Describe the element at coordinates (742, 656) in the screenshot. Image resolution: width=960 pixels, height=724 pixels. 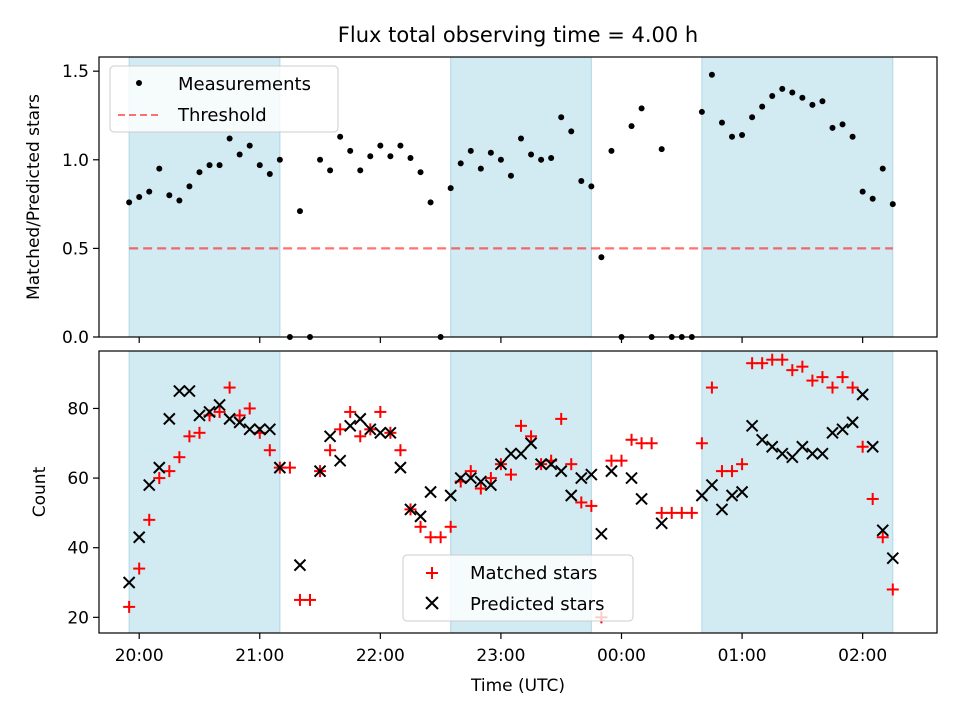
I see `x-tick-label: 01:00` at that location.